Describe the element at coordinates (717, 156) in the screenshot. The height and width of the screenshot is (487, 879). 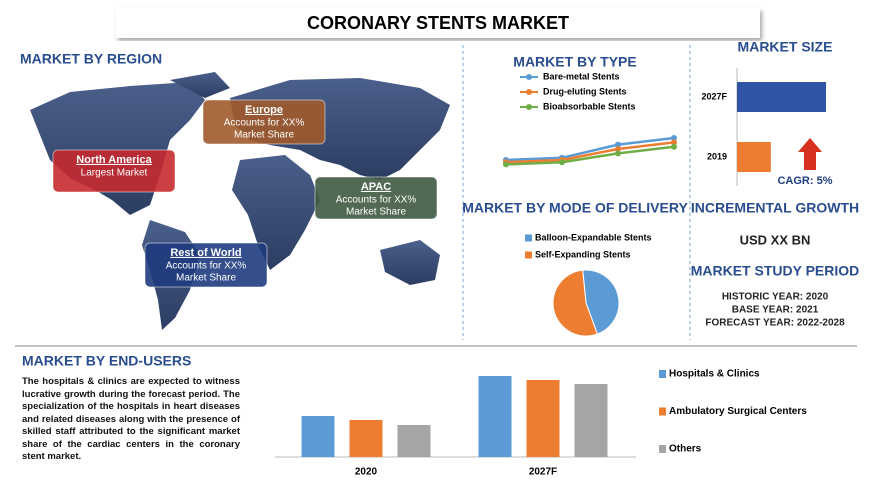
I see `category-label: 2019` at that location.